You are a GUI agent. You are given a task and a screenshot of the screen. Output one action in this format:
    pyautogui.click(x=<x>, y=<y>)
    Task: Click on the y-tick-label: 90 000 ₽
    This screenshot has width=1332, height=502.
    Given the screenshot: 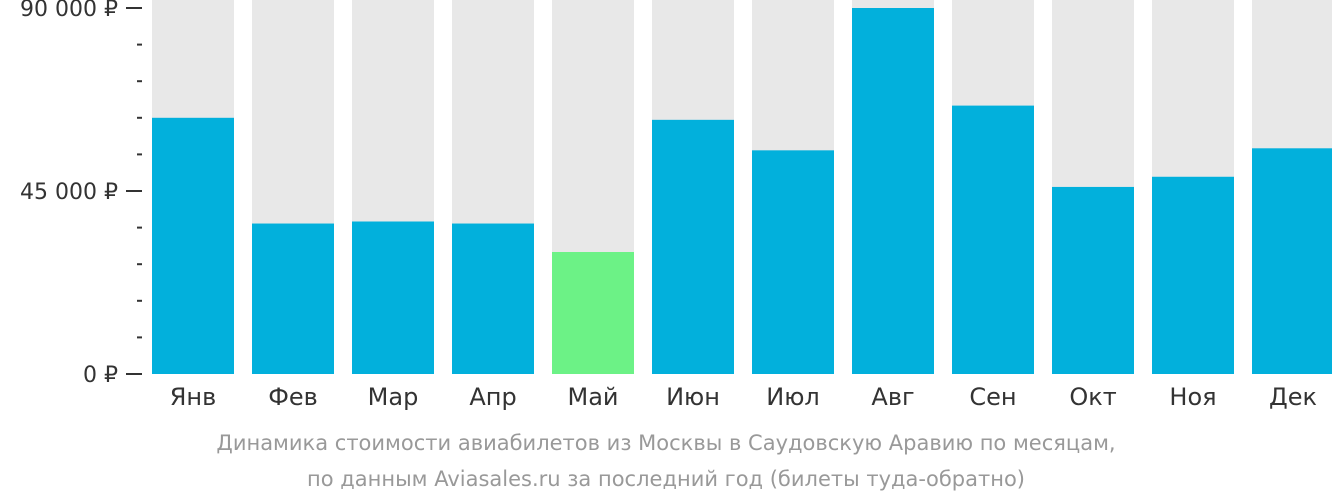 What is the action you would take?
    pyautogui.click(x=69, y=11)
    